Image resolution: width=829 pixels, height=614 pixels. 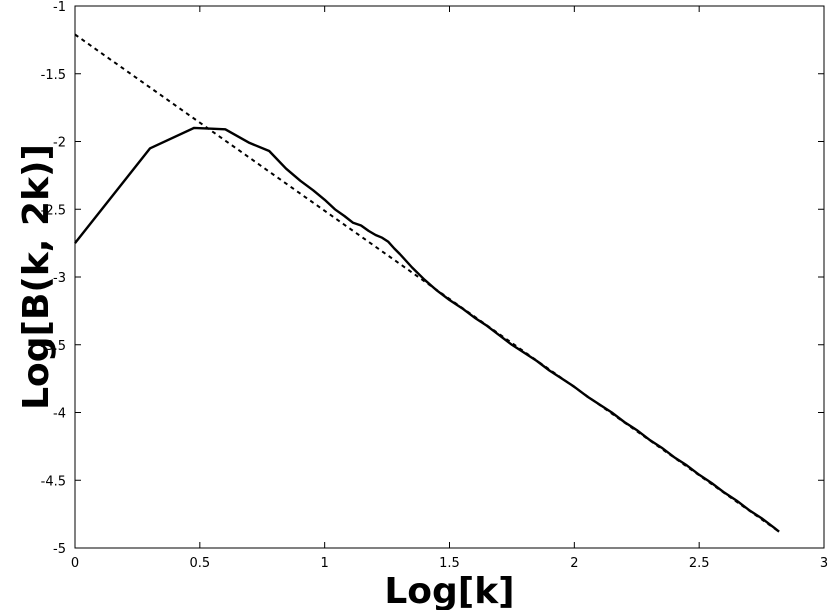 I want to click on y-tick-label: -2, so click(x=59, y=143).